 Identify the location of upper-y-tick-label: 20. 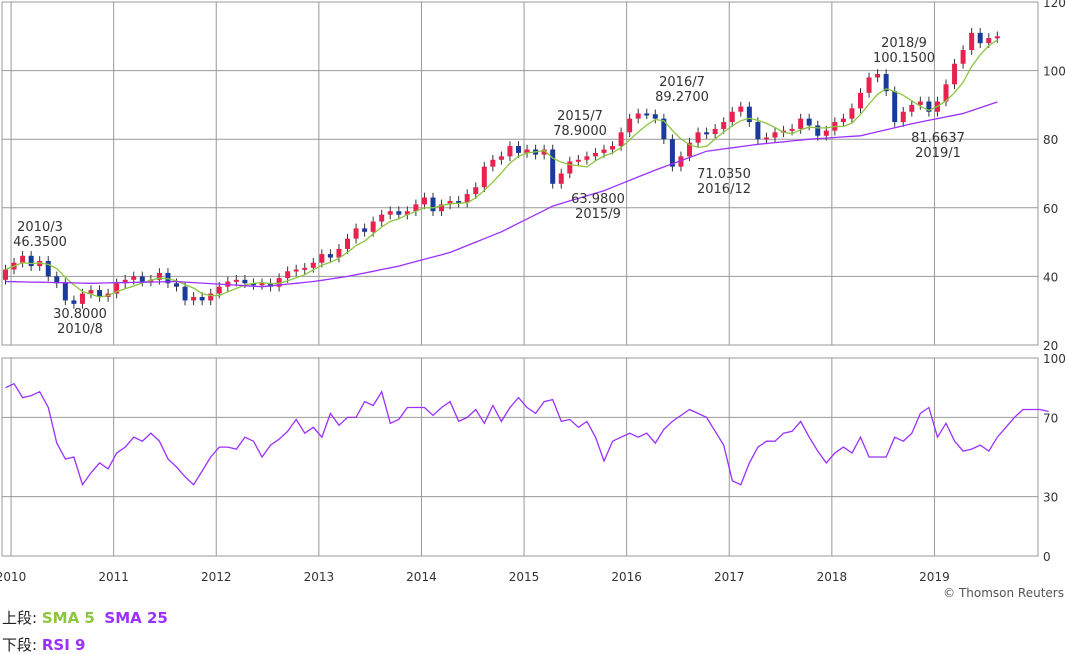
(1050, 346).